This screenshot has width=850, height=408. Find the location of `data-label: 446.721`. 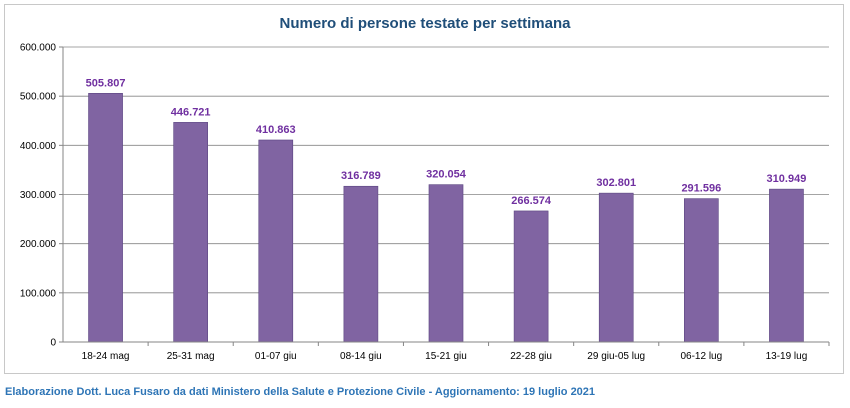

data-label: 446.721 is located at coordinates (191, 112).